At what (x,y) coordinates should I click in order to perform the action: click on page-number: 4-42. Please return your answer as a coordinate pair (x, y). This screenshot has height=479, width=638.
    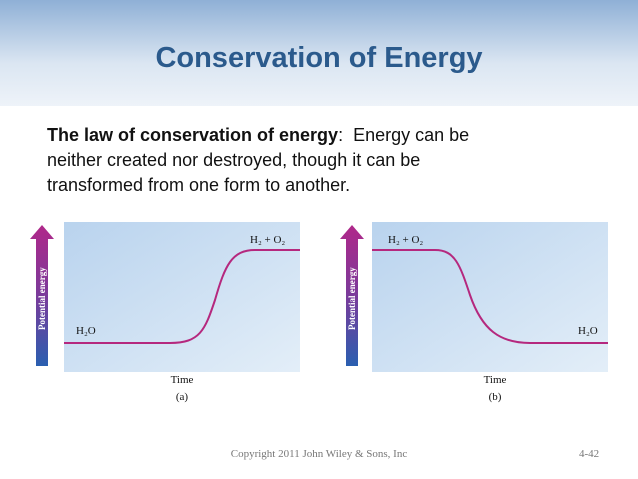
    Looking at the image, I should click on (589, 454).